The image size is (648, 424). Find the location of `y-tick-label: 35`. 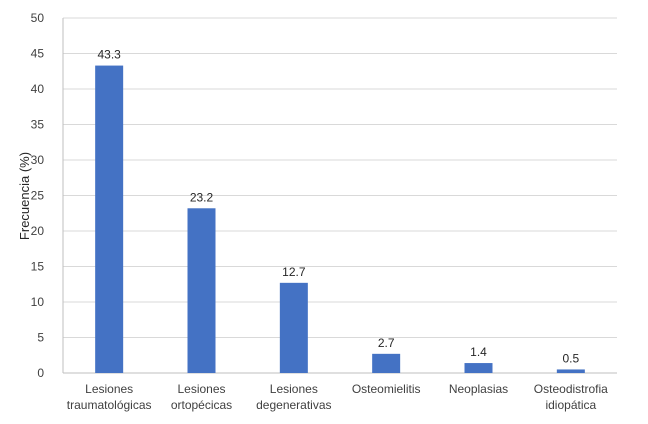

y-tick-label: 35 is located at coordinates (38, 125).